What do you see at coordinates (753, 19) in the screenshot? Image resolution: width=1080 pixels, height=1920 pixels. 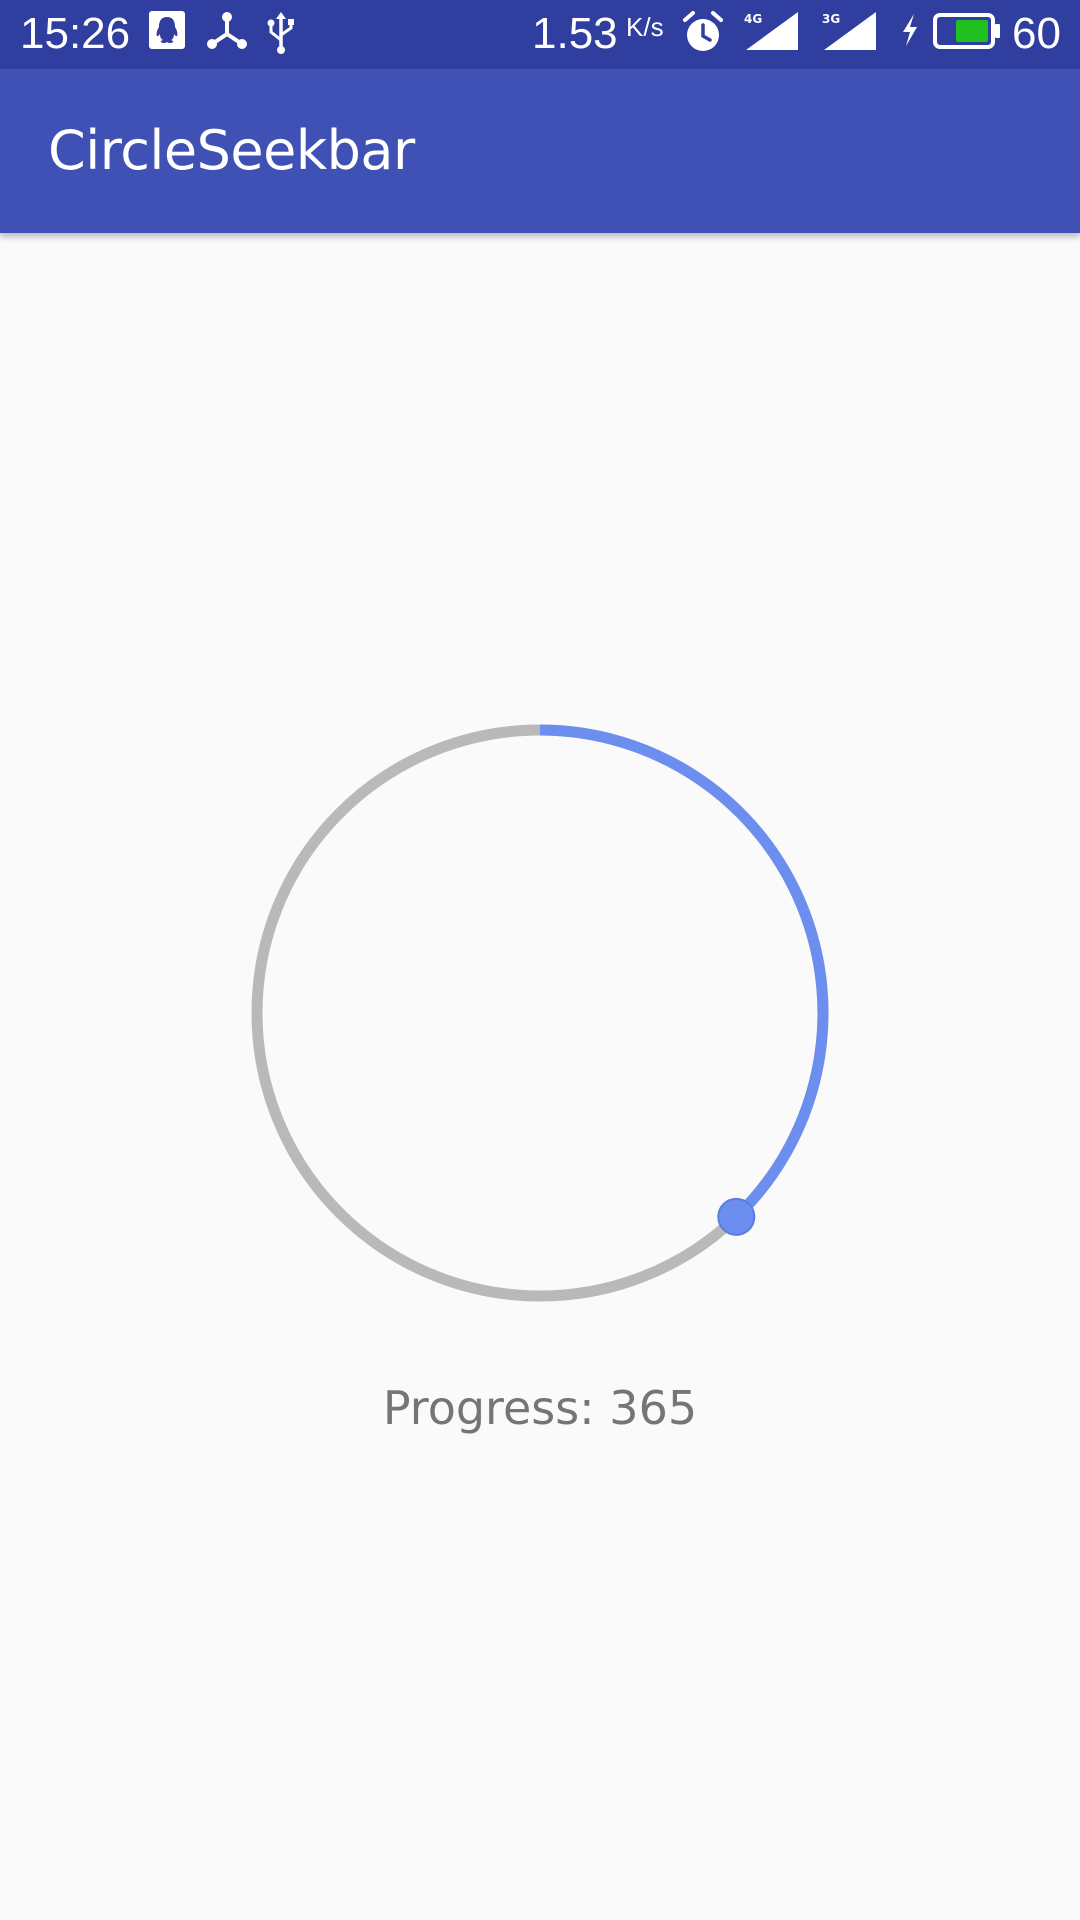 I see `network-primary-label: 4G` at bounding box center [753, 19].